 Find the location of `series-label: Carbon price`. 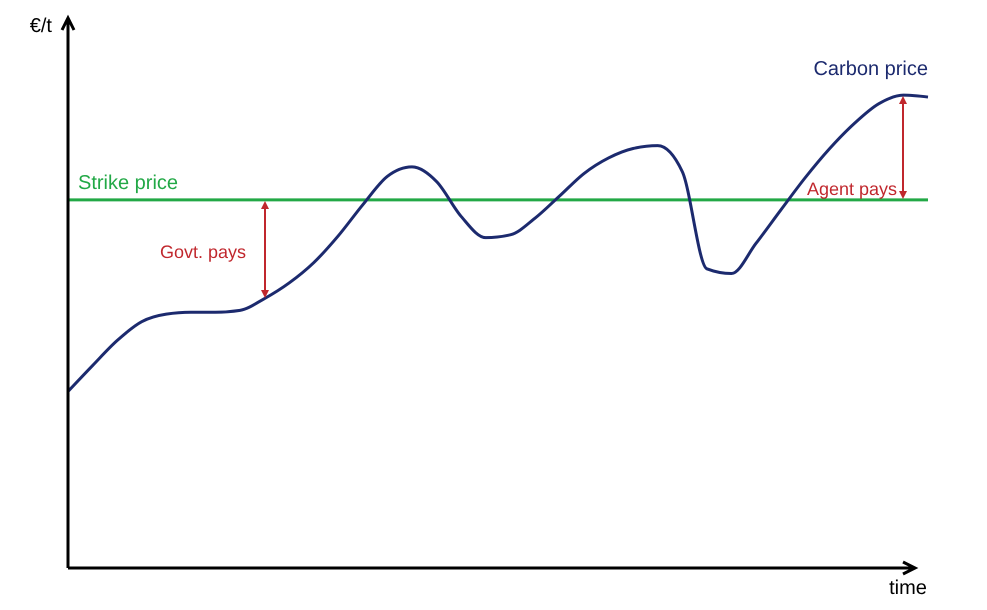

series-label: Carbon price is located at coordinates (870, 69).